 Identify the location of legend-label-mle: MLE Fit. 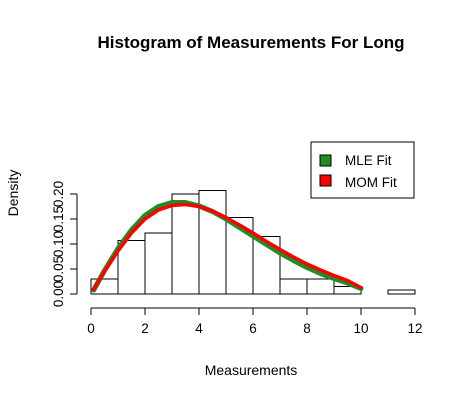
(368, 160).